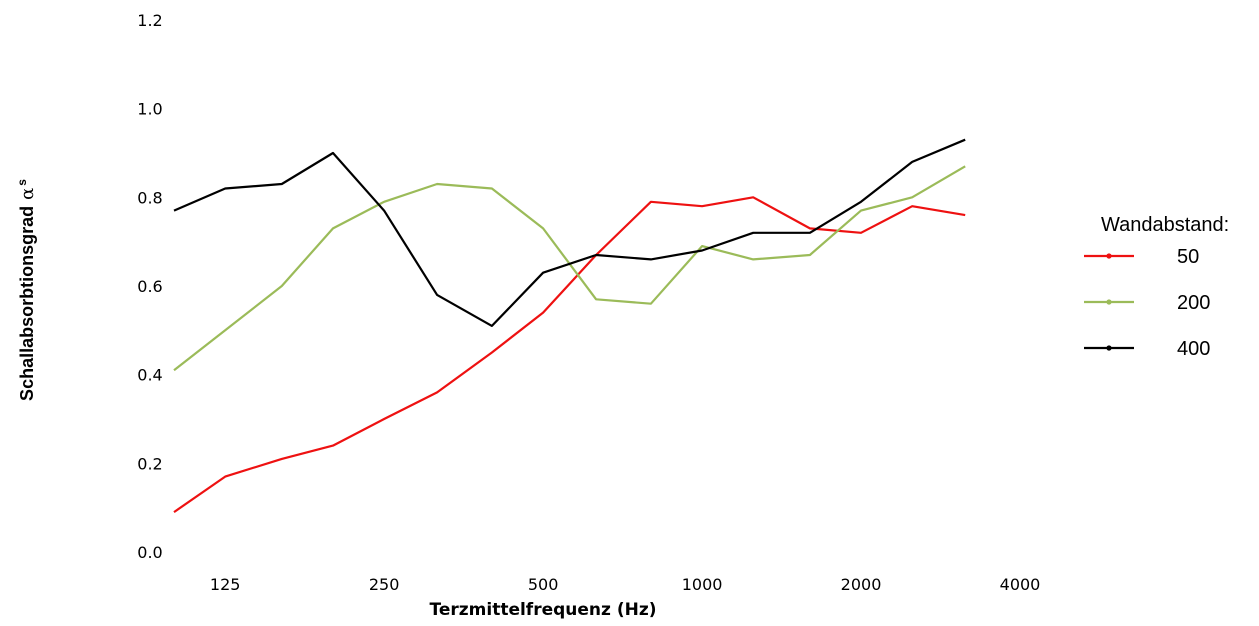  Describe the element at coordinates (27, 194) in the screenshot. I see `y-axis-label-symbol: α` at that location.